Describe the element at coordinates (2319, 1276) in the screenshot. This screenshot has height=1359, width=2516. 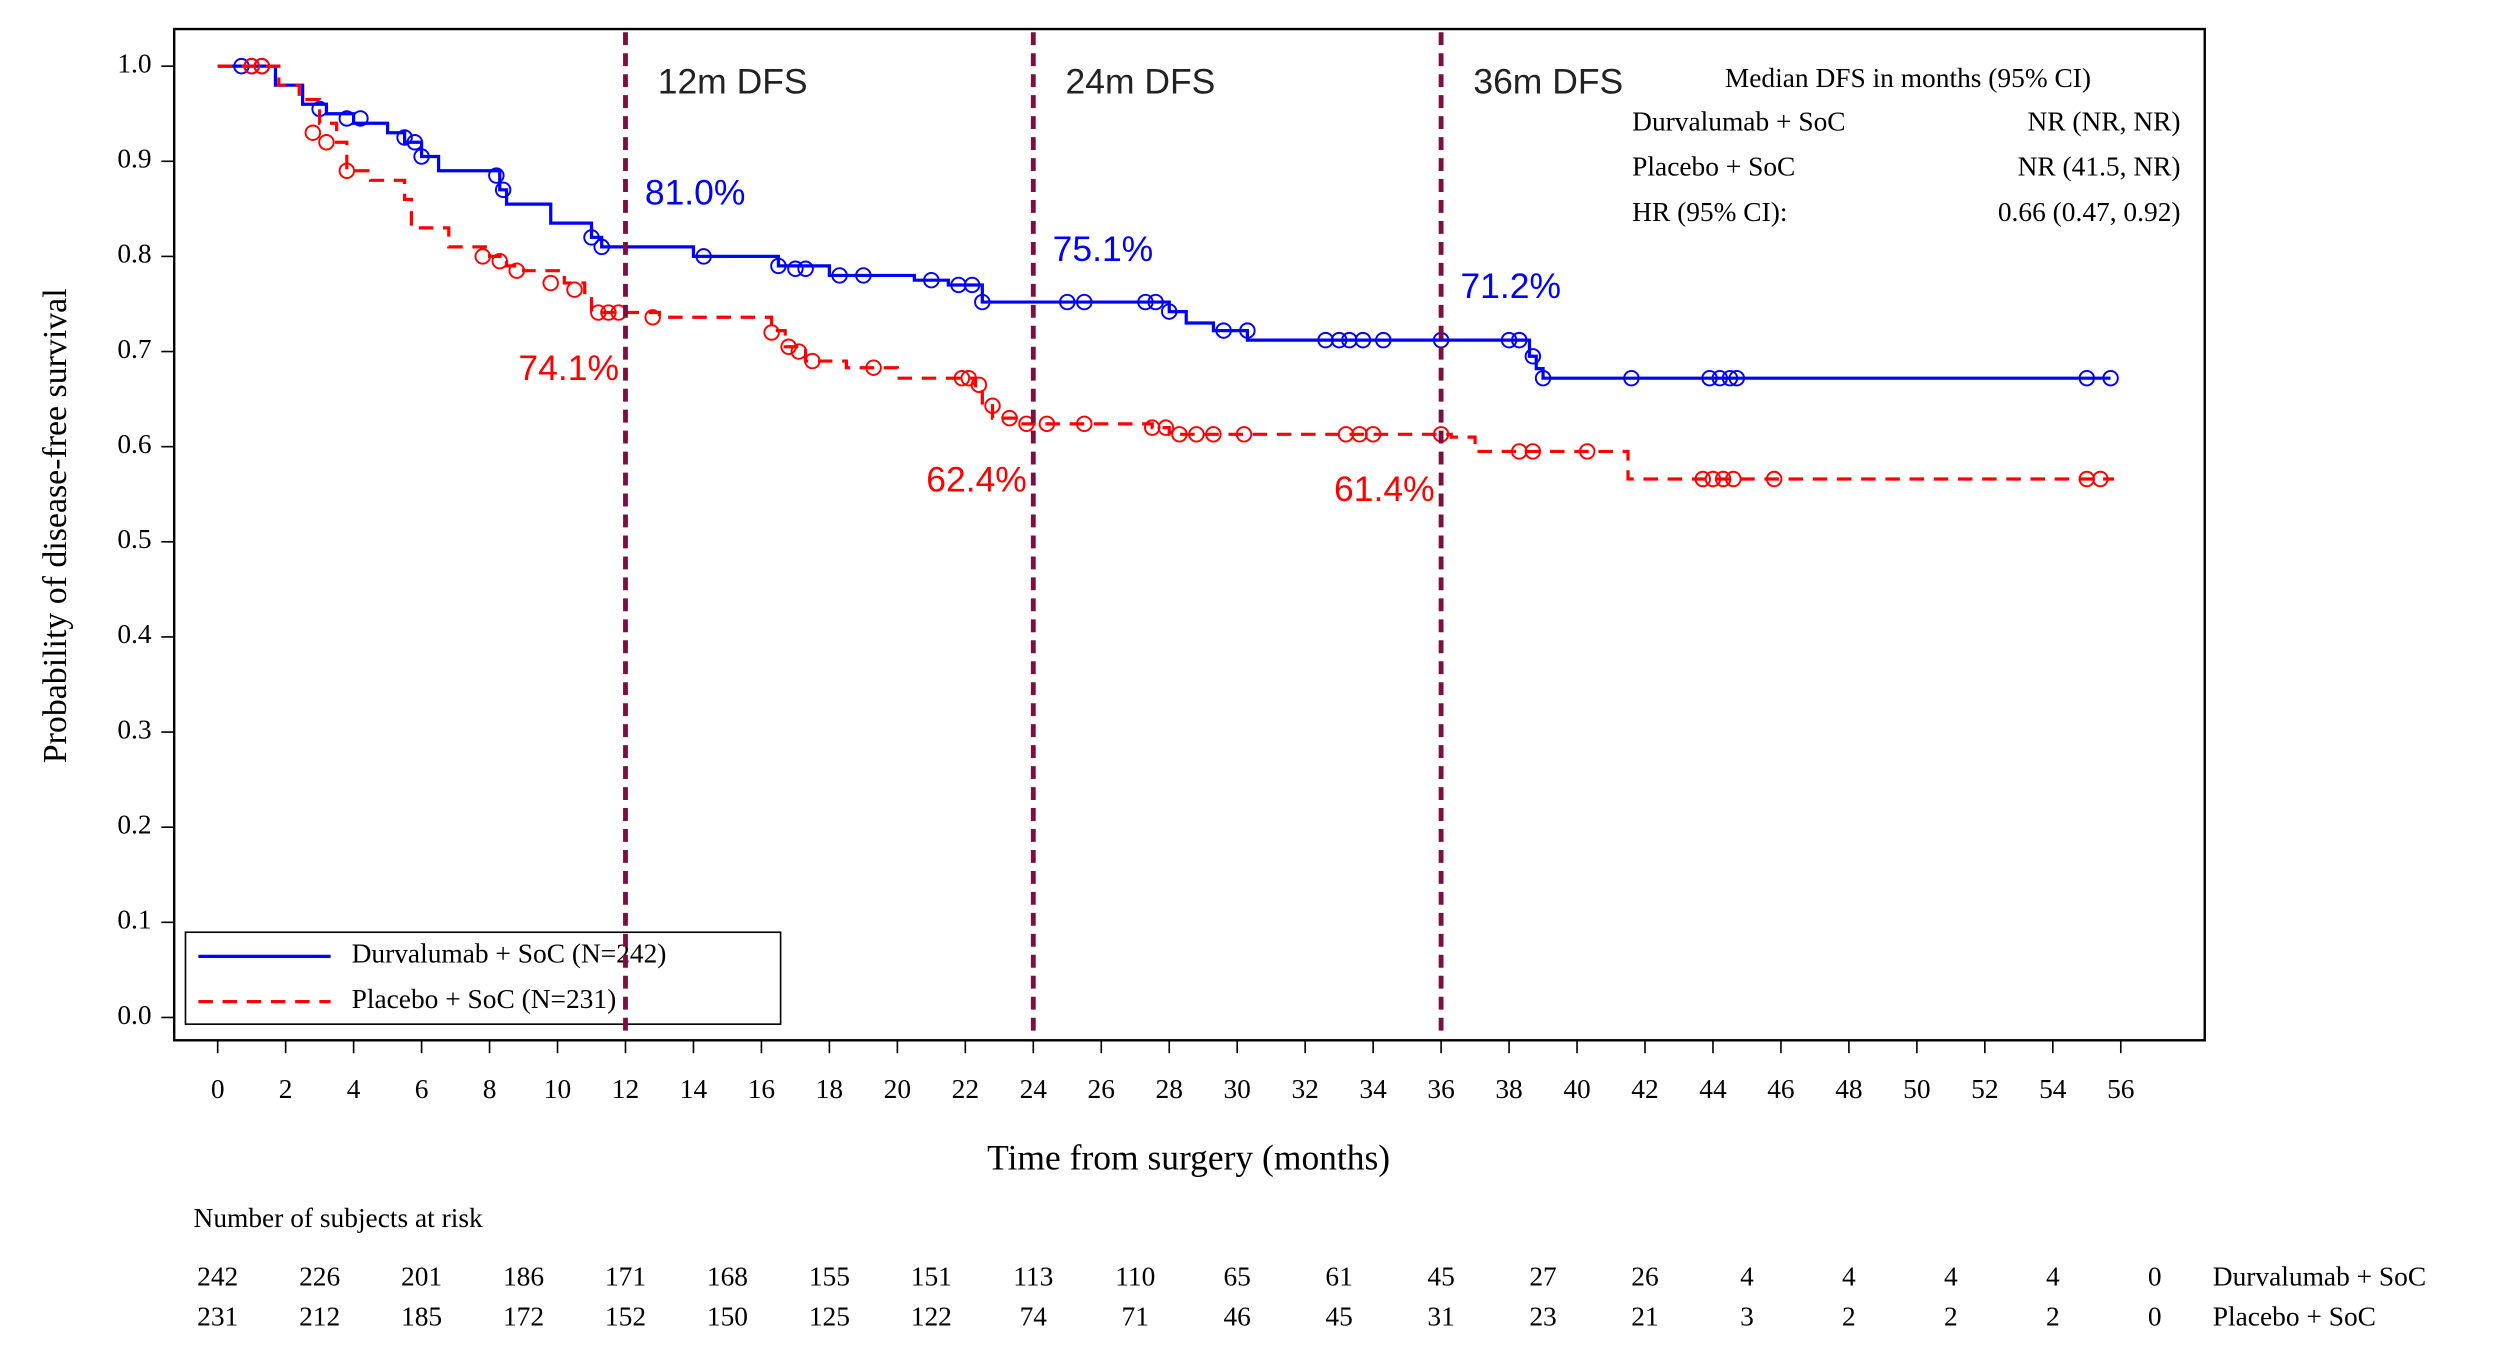
I see `at-risk-name: Durvalumab + SoC` at that location.